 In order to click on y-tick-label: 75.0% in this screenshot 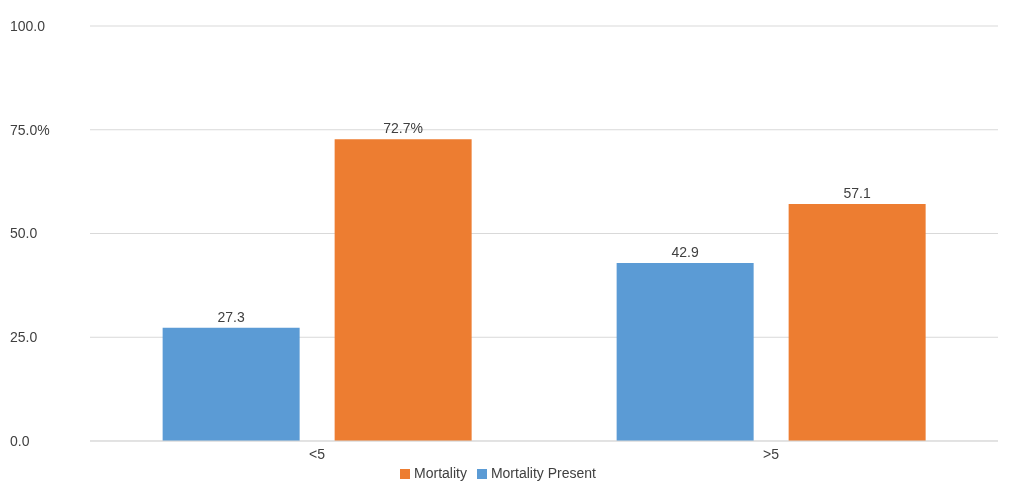, I will do `click(30, 129)`.